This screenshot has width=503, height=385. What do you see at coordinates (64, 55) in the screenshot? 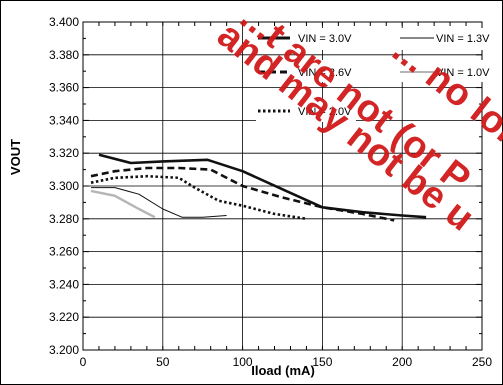
I see `y-tick-label: 3.380` at bounding box center [64, 55].